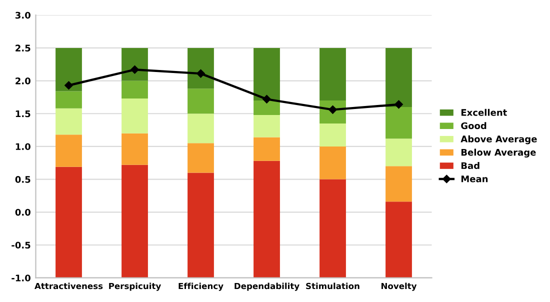 This screenshot has width=550, height=302. Describe the element at coordinates (22, 212) in the screenshot. I see `y-tick-label: 0.0` at that location.